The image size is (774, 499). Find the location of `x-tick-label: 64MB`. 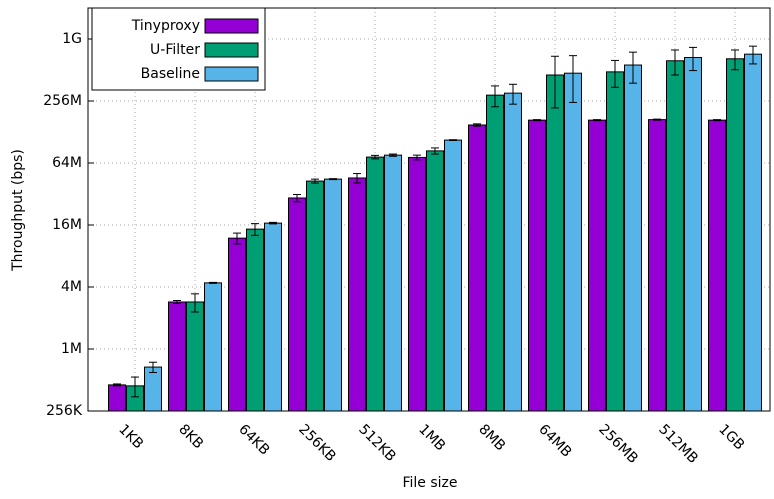

x-tick-label: 64MB is located at coordinates (554, 440).